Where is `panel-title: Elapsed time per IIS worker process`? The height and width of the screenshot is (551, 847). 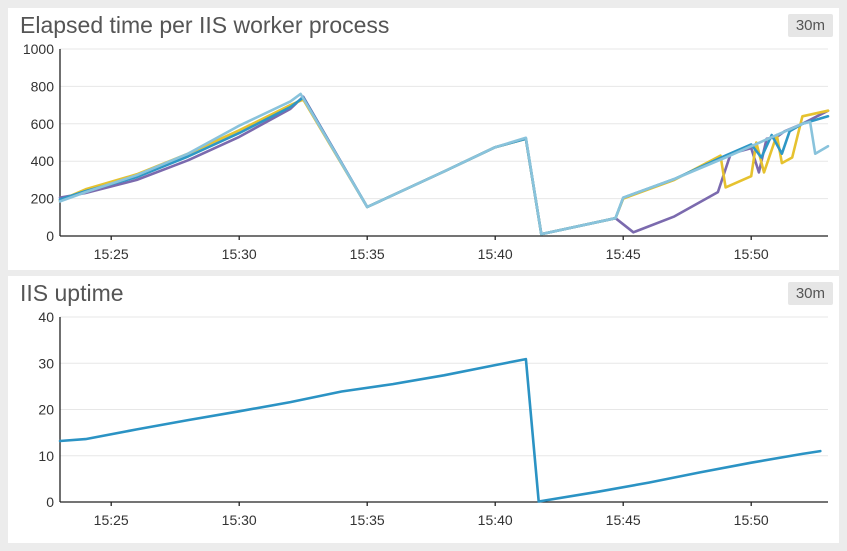 panel-title: Elapsed time per IIS worker process is located at coordinates (205, 25).